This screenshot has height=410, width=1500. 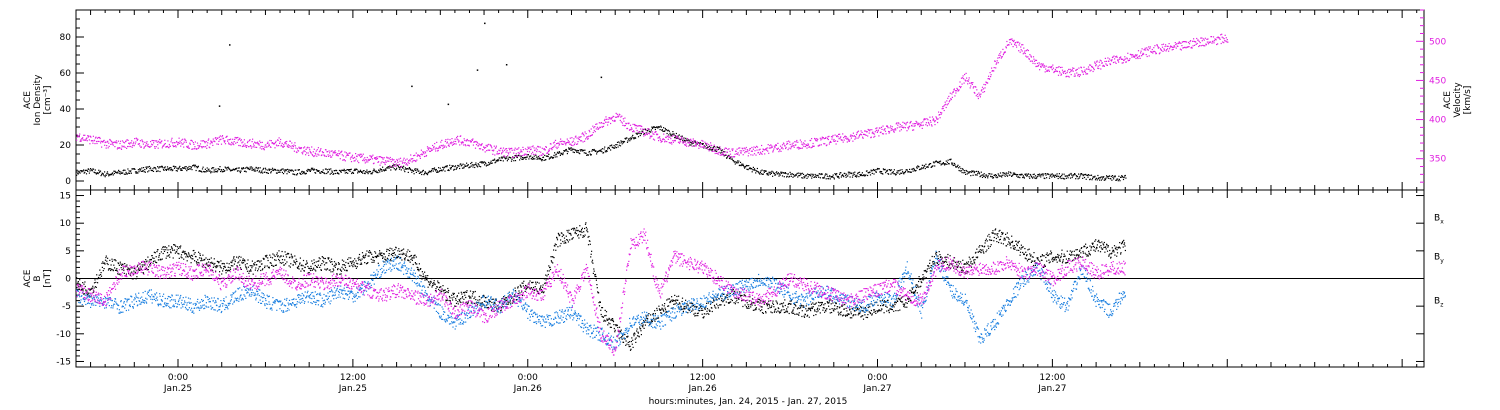 I want to click on top-y2tick-label: 450, so click(x=1437, y=81).